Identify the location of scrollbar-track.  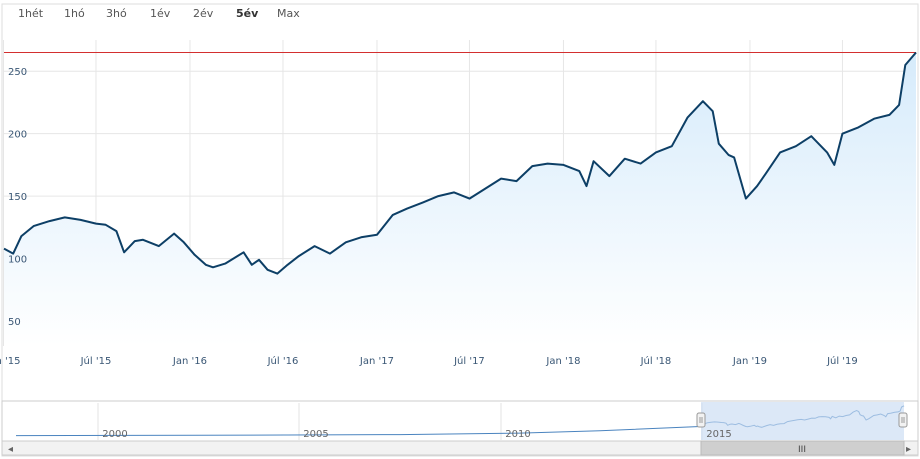
(460, 448).